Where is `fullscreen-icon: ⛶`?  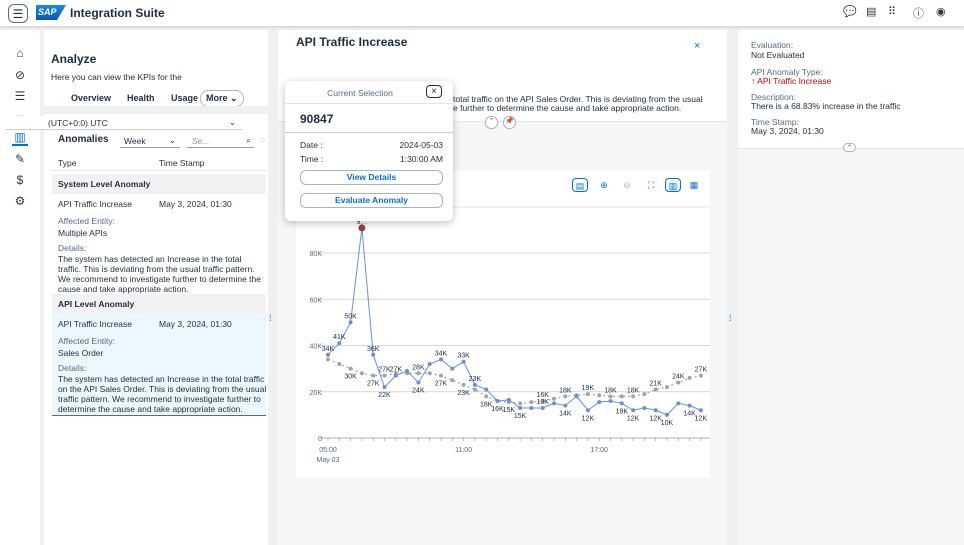
fullscreen-icon: ⛶ is located at coordinates (651, 185).